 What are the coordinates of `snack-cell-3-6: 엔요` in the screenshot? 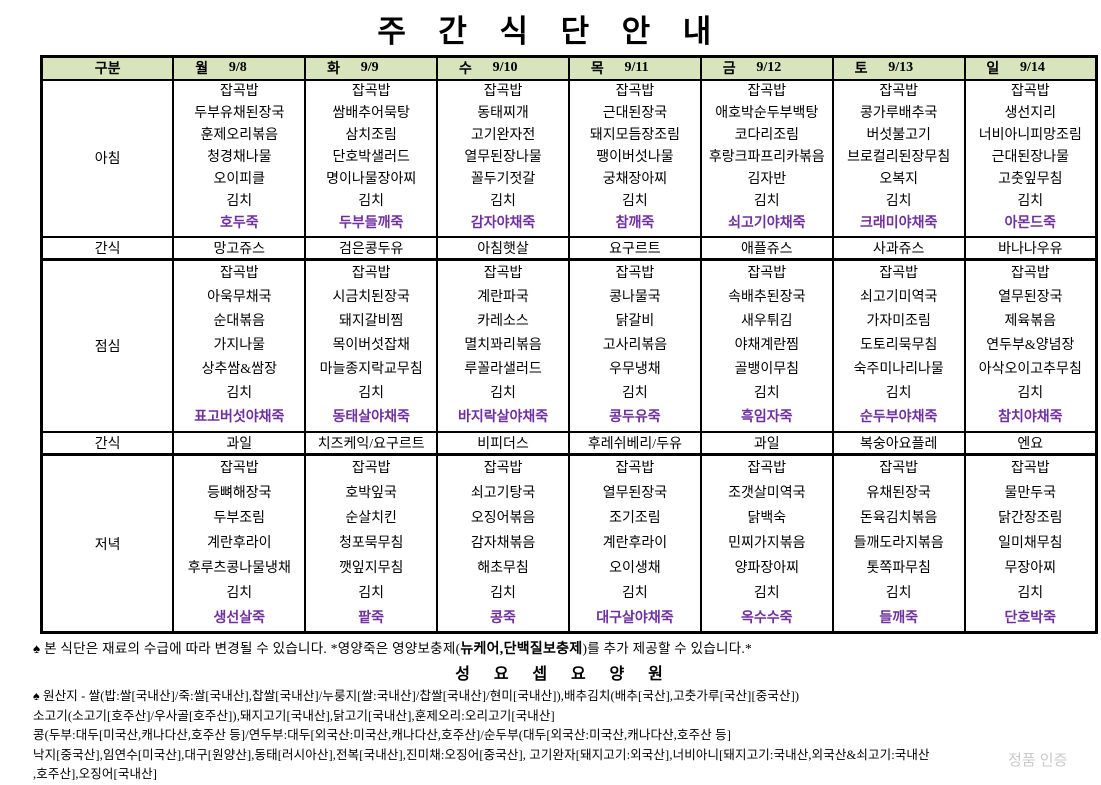 It's located at (1030, 443).